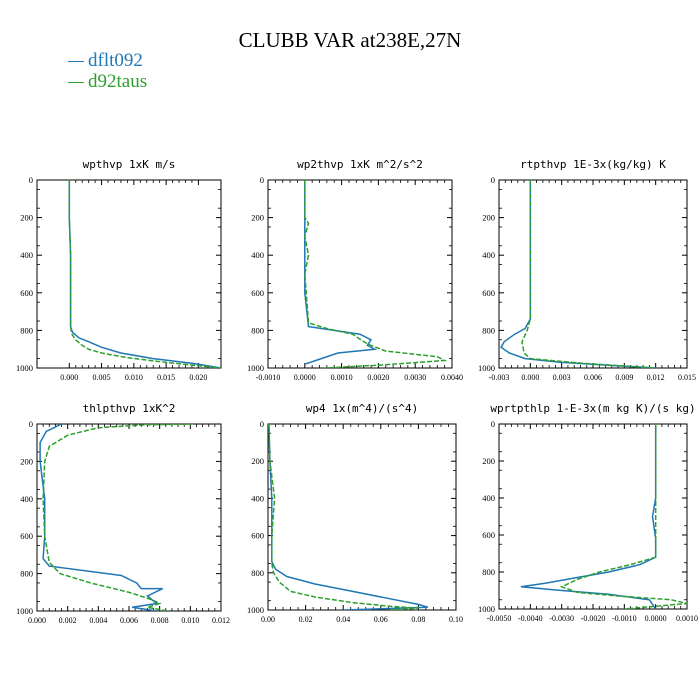  Describe the element at coordinates (499, 618) in the screenshot. I see `x-tick-label: -0.0050` at that location.